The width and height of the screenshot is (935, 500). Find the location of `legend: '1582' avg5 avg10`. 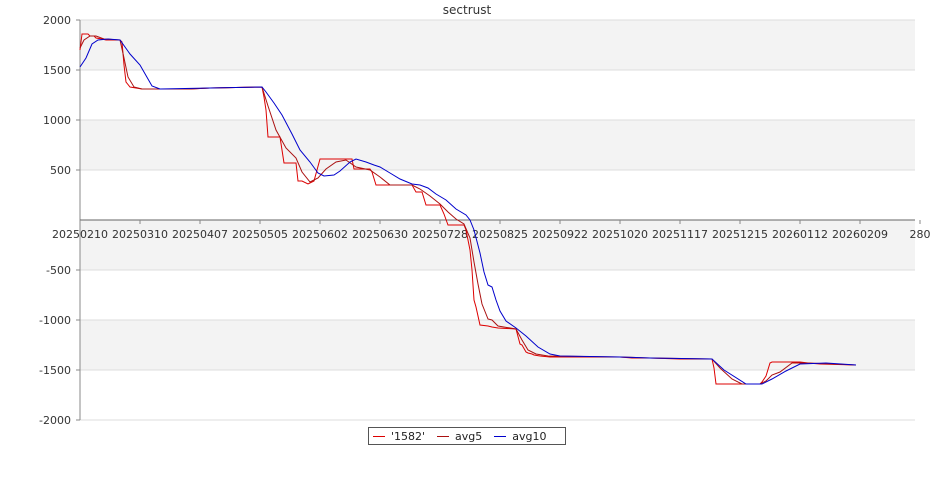

legend: '1582' avg5 avg10 is located at coordinates (467, 436).